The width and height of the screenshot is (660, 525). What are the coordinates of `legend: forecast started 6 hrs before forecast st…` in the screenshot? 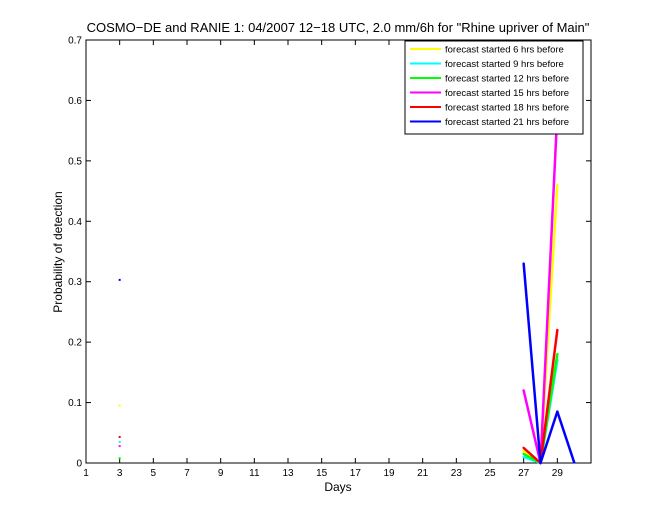 It's located at (494, 87).